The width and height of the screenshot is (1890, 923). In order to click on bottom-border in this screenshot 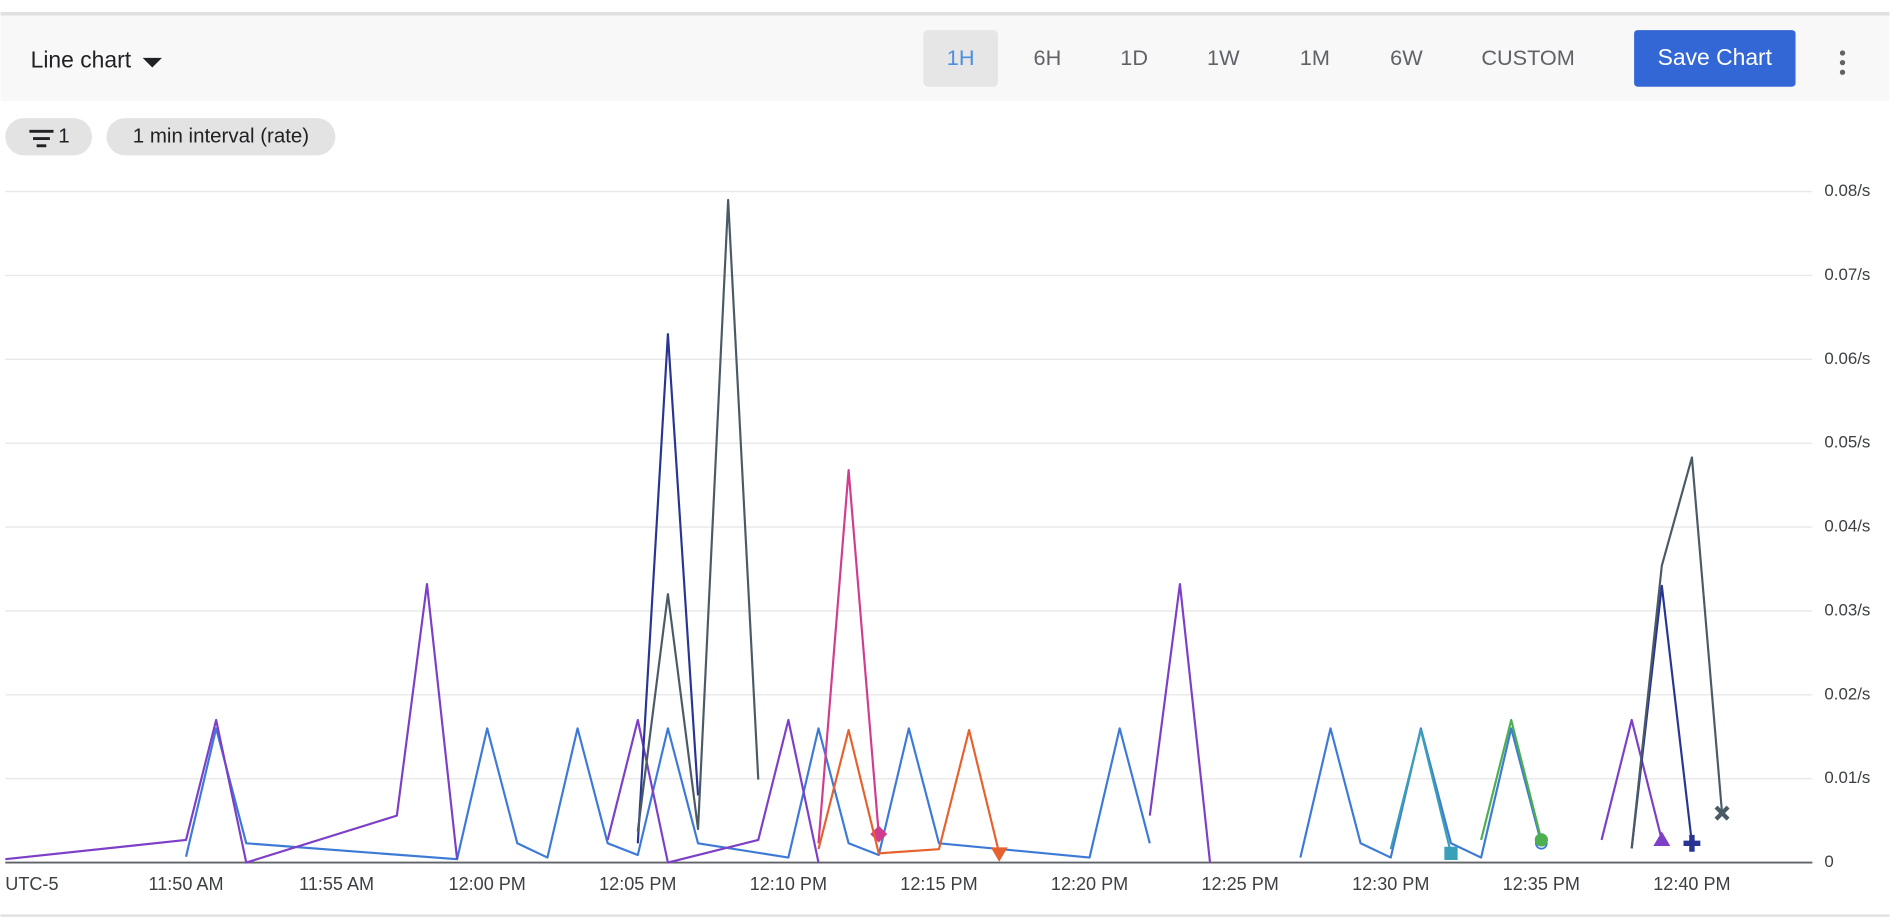, I will do `click(945, 915)`.